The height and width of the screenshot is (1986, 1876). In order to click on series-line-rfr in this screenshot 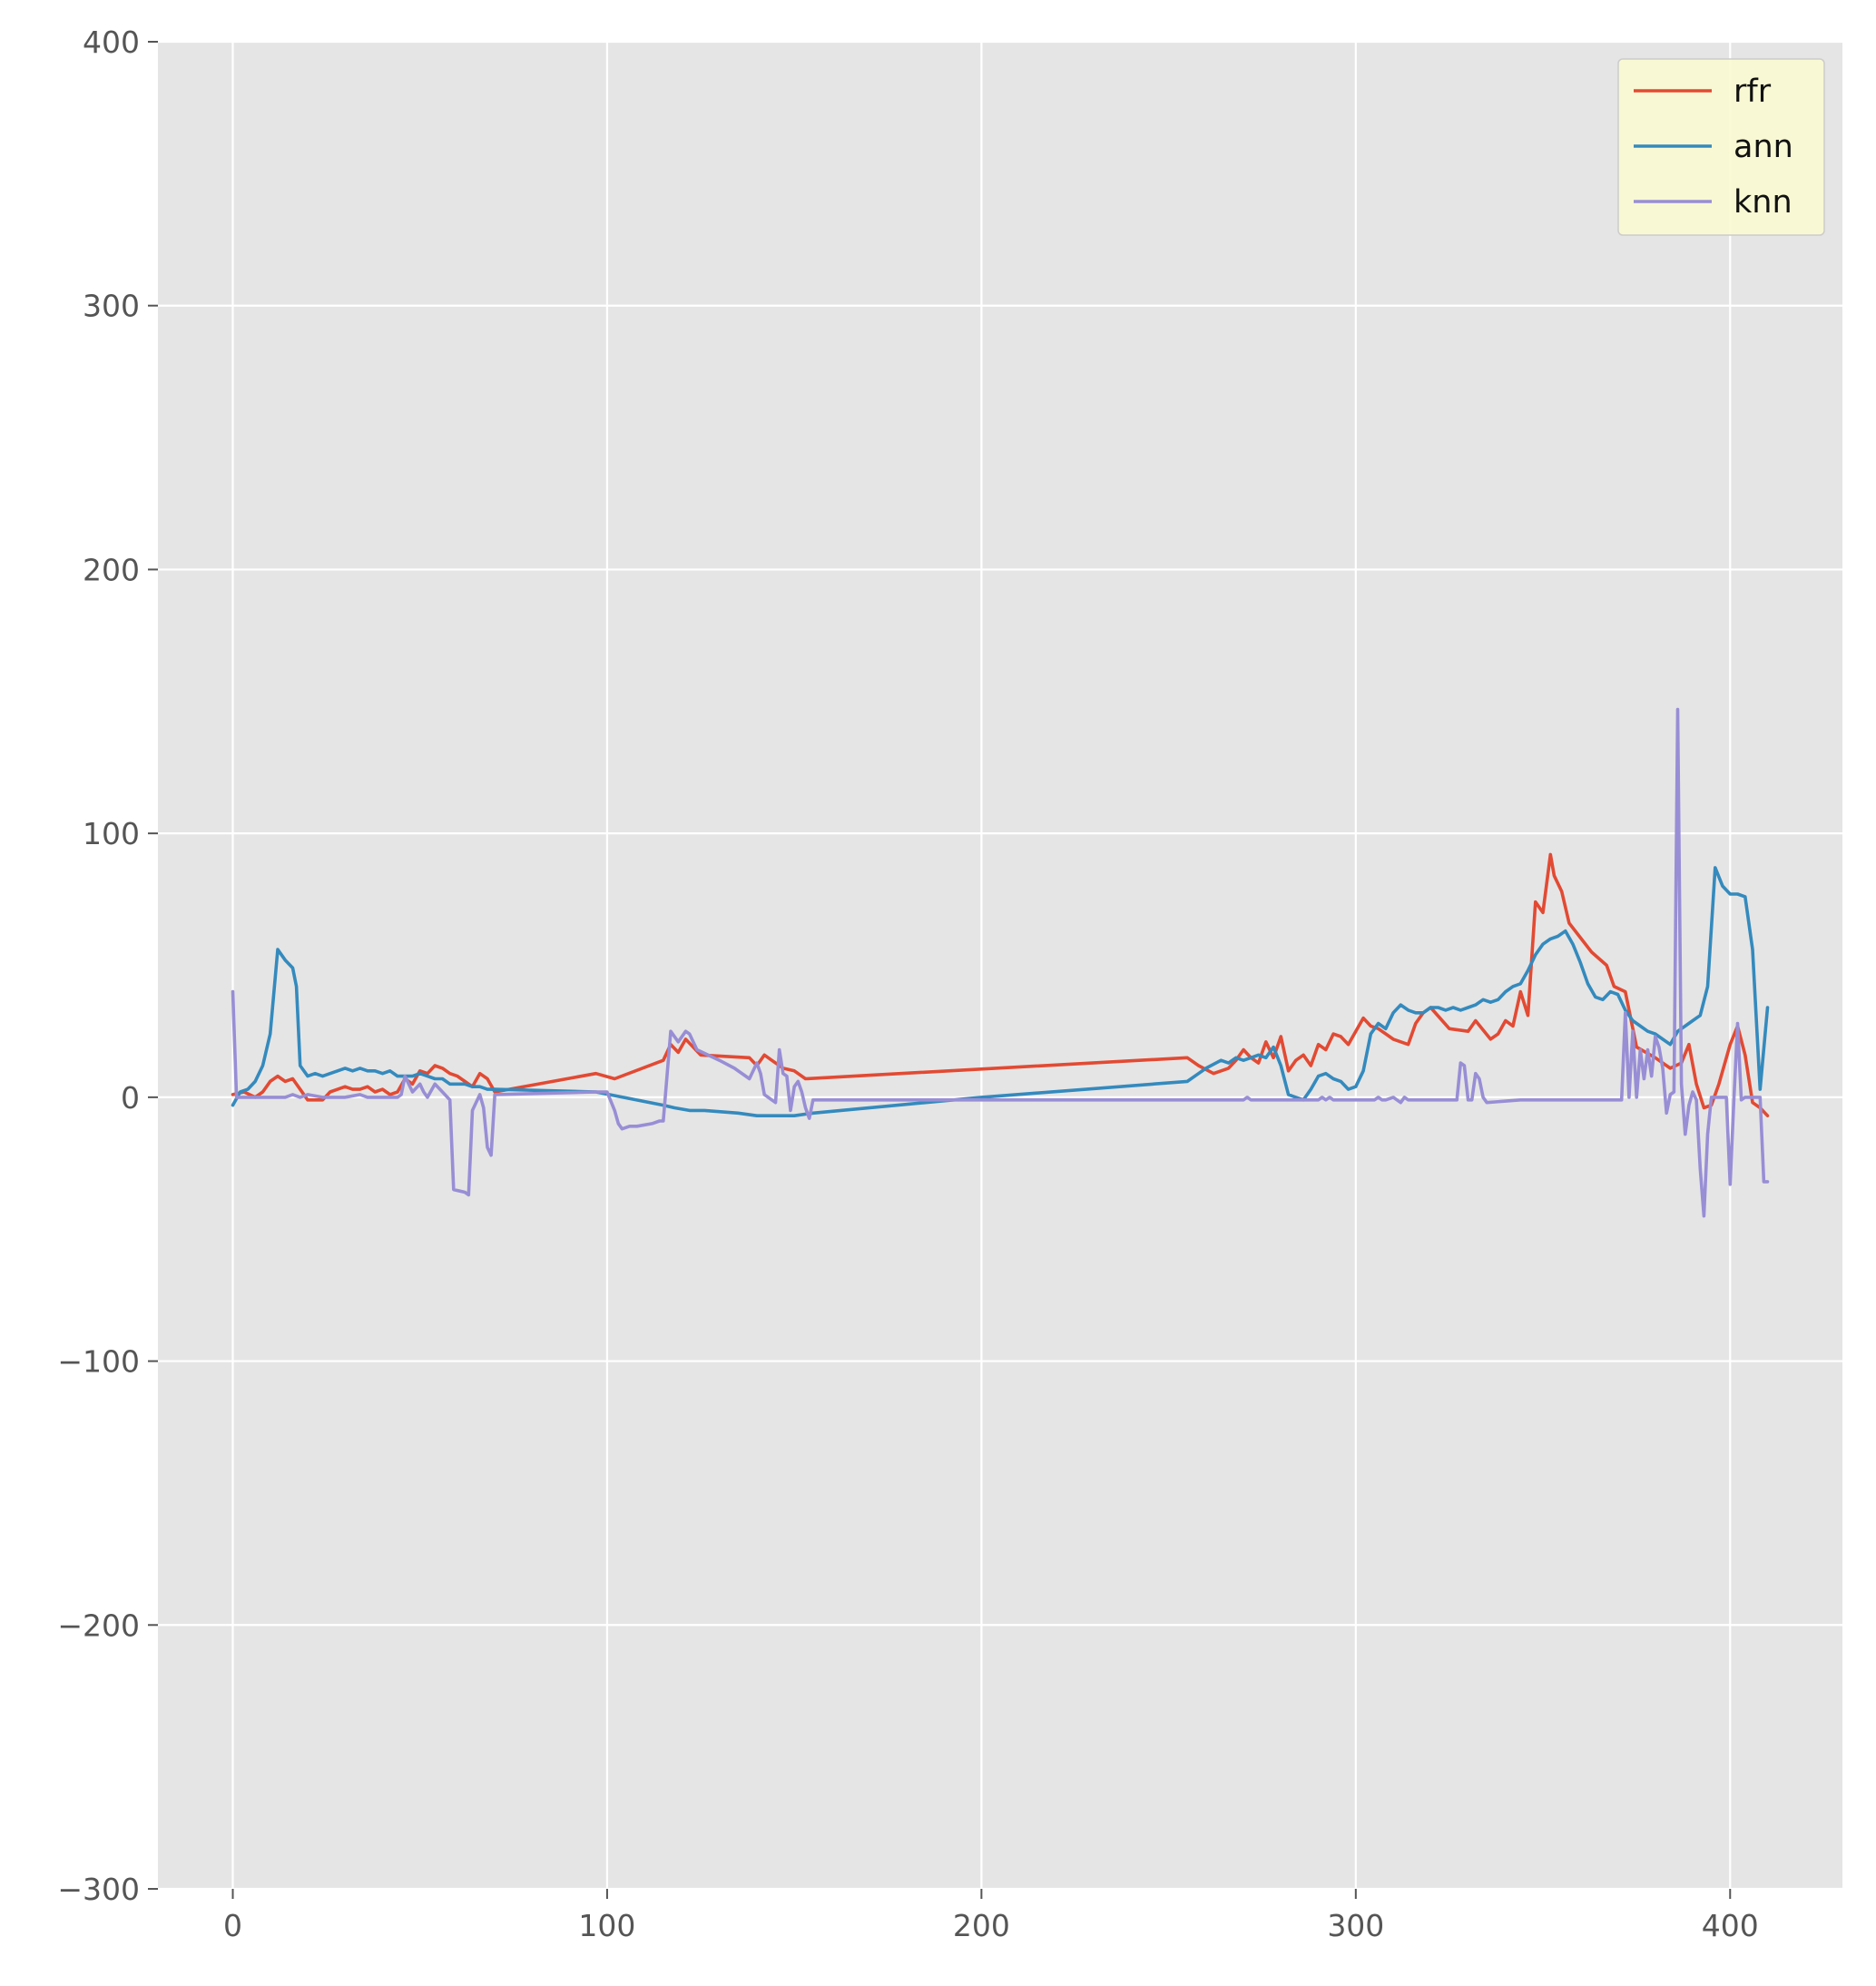, I will do `click(1000, 984)`.